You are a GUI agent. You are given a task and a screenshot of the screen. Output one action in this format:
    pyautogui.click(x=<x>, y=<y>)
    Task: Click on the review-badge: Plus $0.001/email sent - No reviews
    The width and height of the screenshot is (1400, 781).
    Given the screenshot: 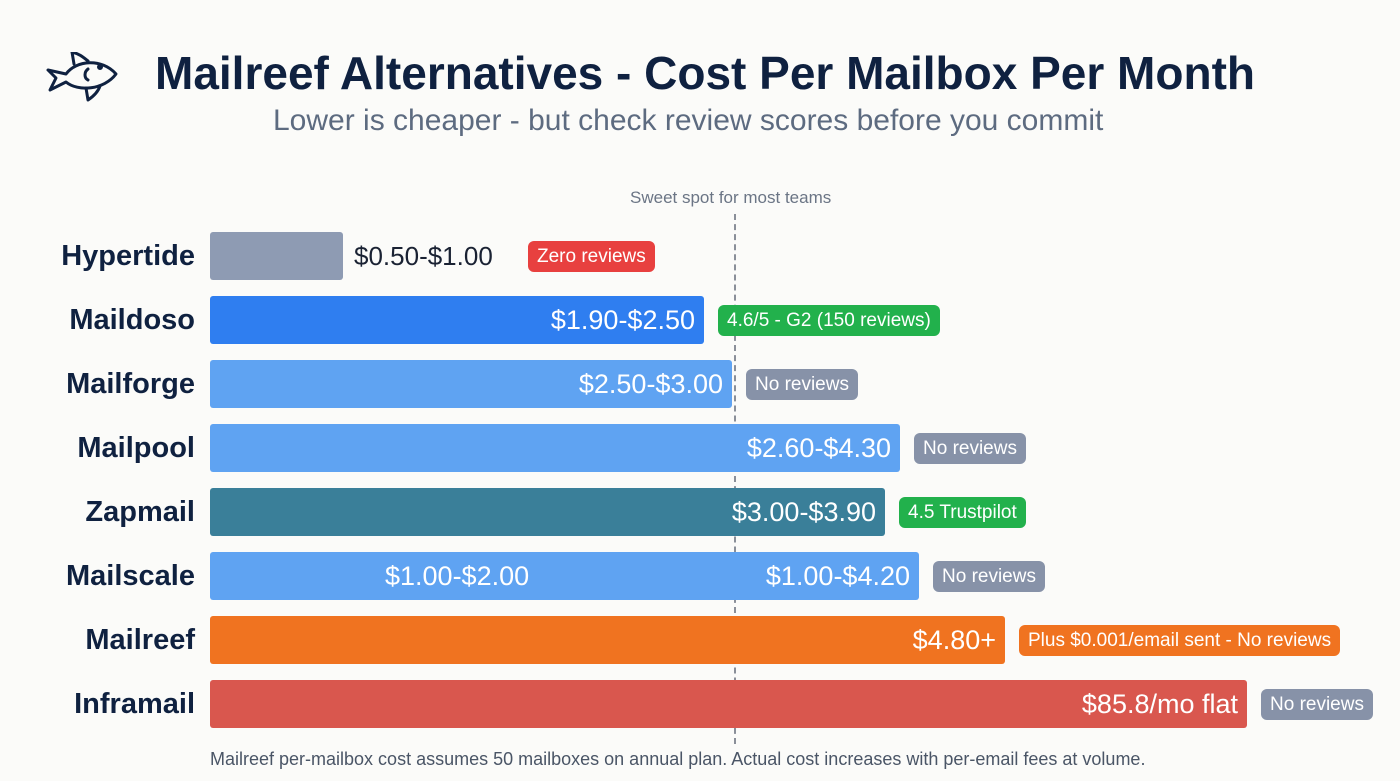 What is the action you would take?
    pyautogui.click(x=1180, y=640)
    